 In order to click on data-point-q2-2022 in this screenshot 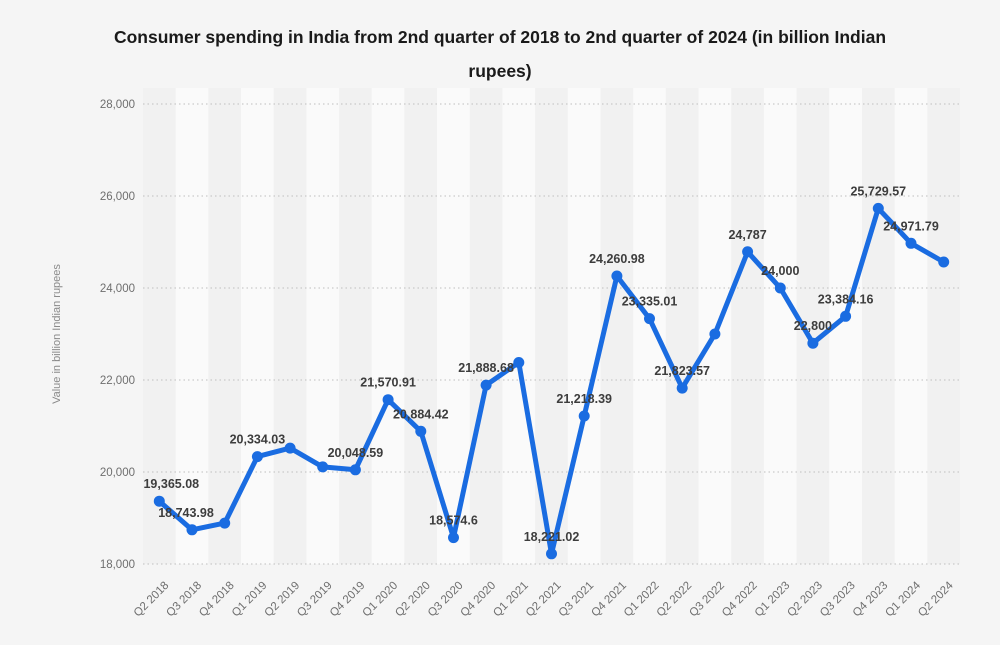, I will do `click(682, 388)`.